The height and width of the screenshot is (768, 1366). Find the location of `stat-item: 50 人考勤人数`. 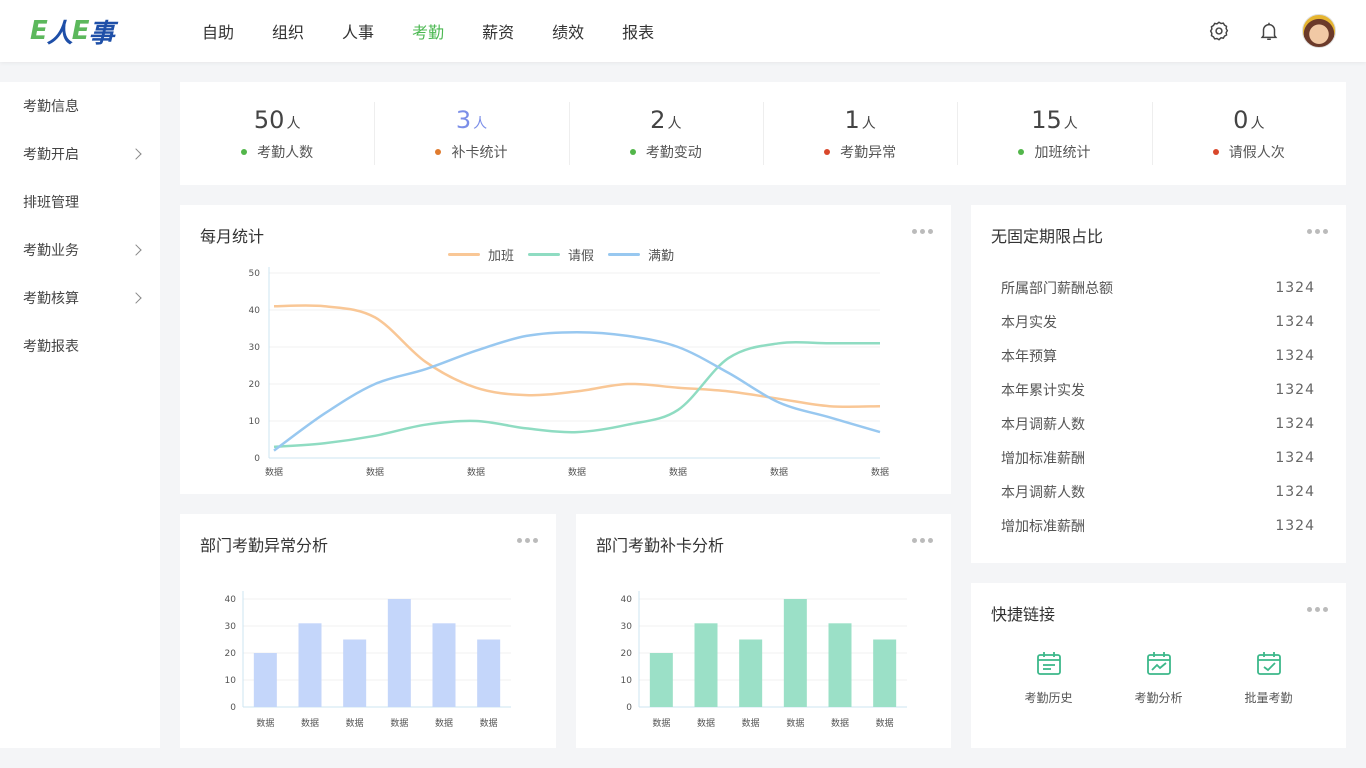

stat-item: 50 人考勤人数 is located at coordinates (277, 133).